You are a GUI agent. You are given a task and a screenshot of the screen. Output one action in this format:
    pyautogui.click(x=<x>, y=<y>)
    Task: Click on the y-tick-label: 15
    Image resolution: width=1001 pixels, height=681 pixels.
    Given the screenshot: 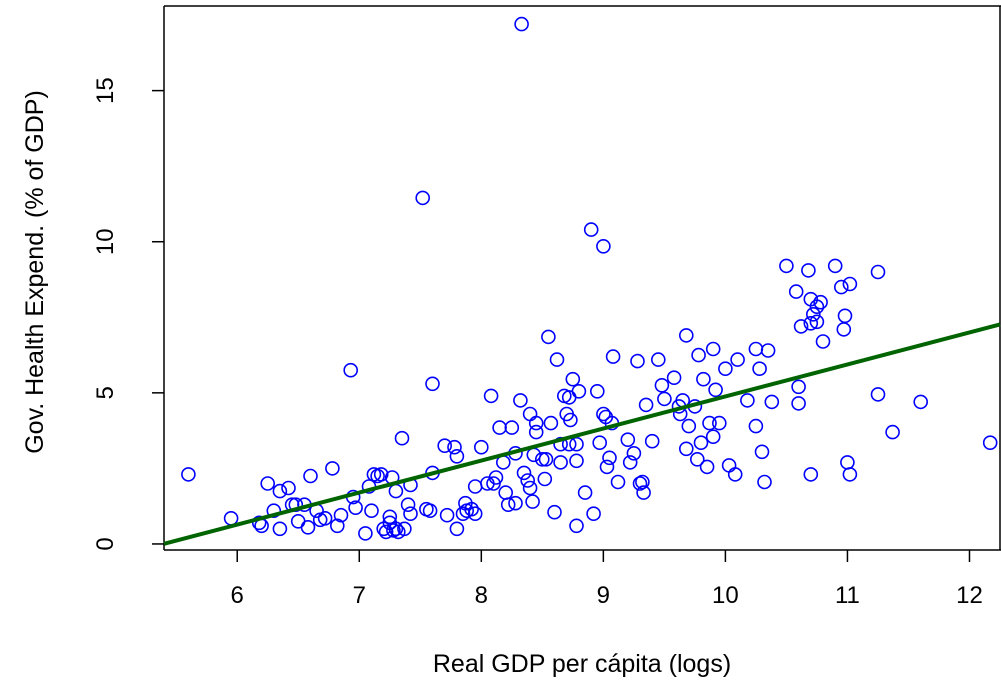 What is the action you would take?
    pyautogui.click(x=105, y=90)
    